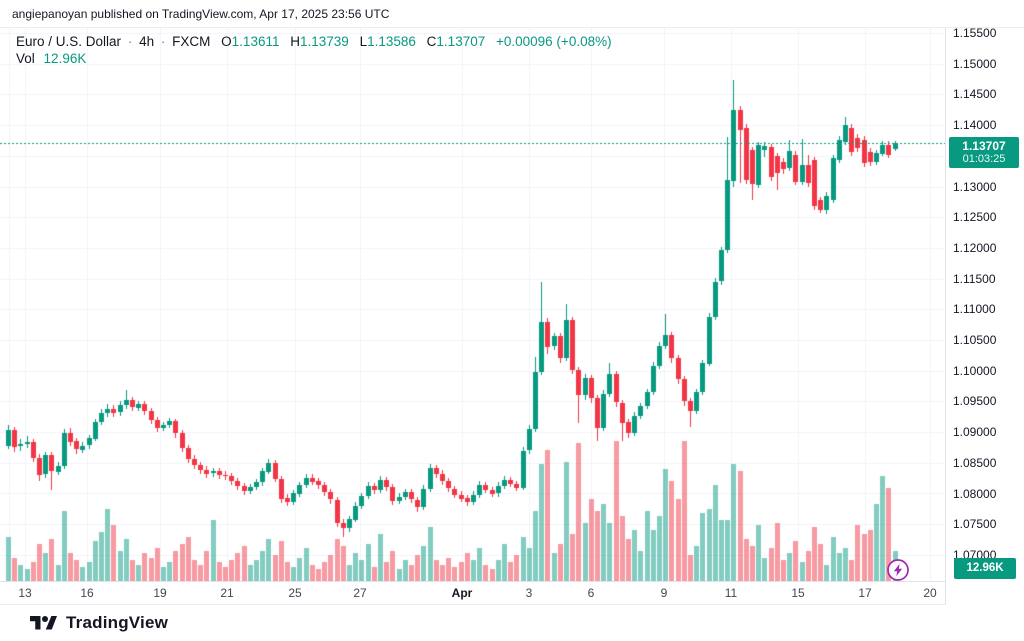  What do you see at coordinates (974, 278) in the screenshot?
I see `price-axis-label: 1.11500` at bounding box center [974, 278].